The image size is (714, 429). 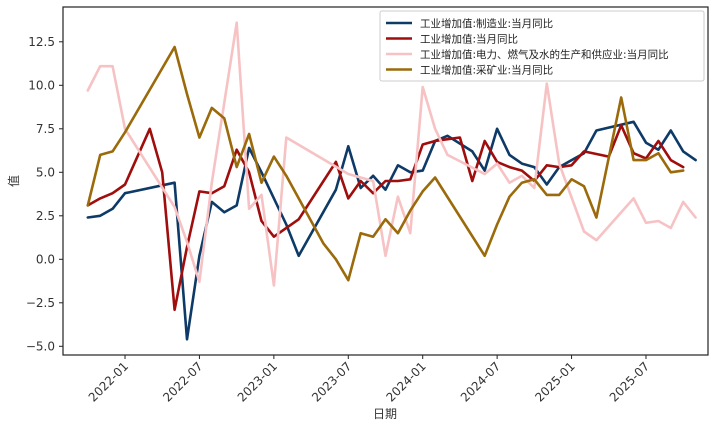 I want to click on y-tick-label: 10.0, so click(x=41, y=85).